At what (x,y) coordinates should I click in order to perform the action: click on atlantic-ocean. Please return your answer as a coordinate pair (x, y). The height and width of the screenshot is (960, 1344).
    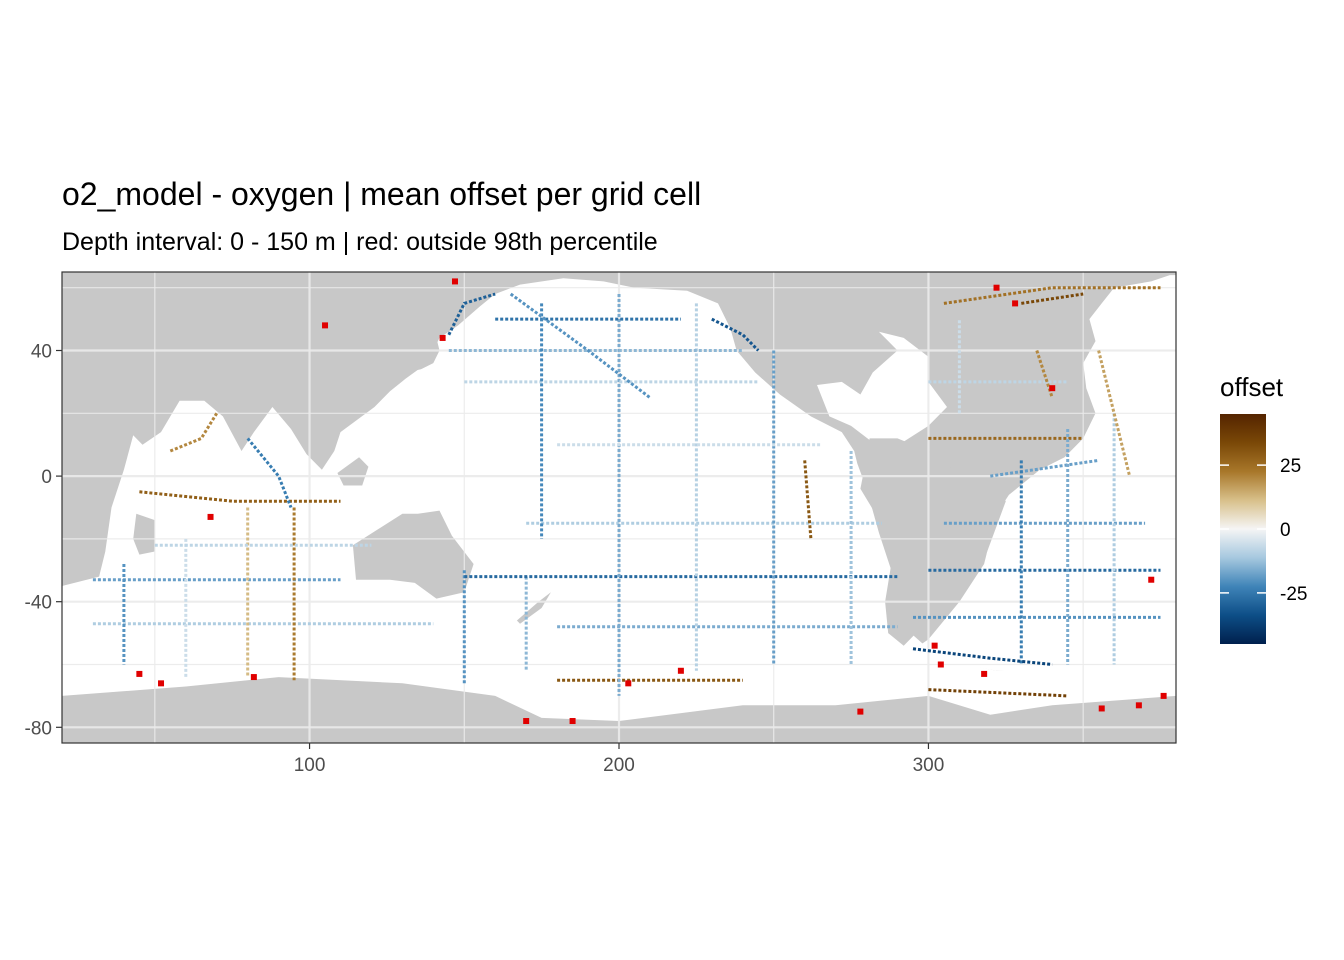
    Looking at the image, I should click on (1033, 473).